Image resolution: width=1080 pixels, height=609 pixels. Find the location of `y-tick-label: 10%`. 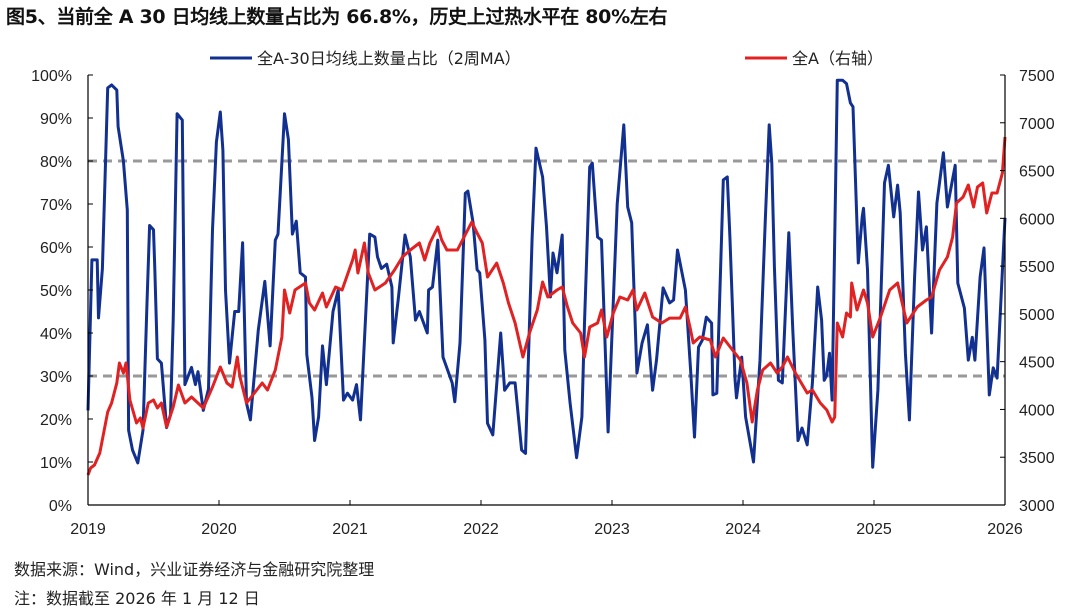

y-tick-label: 10% is located at coordinates (56, 463).